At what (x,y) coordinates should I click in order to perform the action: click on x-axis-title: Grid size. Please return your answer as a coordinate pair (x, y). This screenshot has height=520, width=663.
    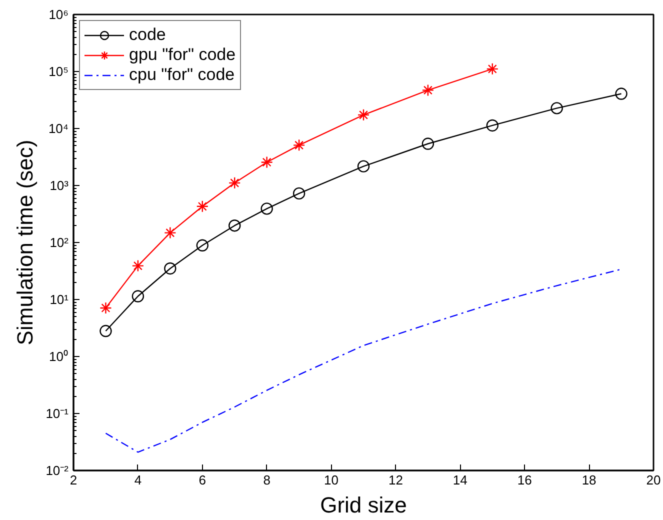
    Looking at the image, I should click on (363, 505).